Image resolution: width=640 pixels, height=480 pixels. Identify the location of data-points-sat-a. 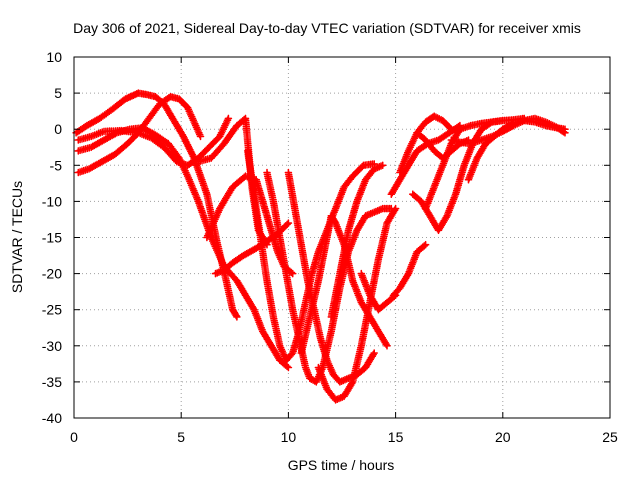
(156, 205).